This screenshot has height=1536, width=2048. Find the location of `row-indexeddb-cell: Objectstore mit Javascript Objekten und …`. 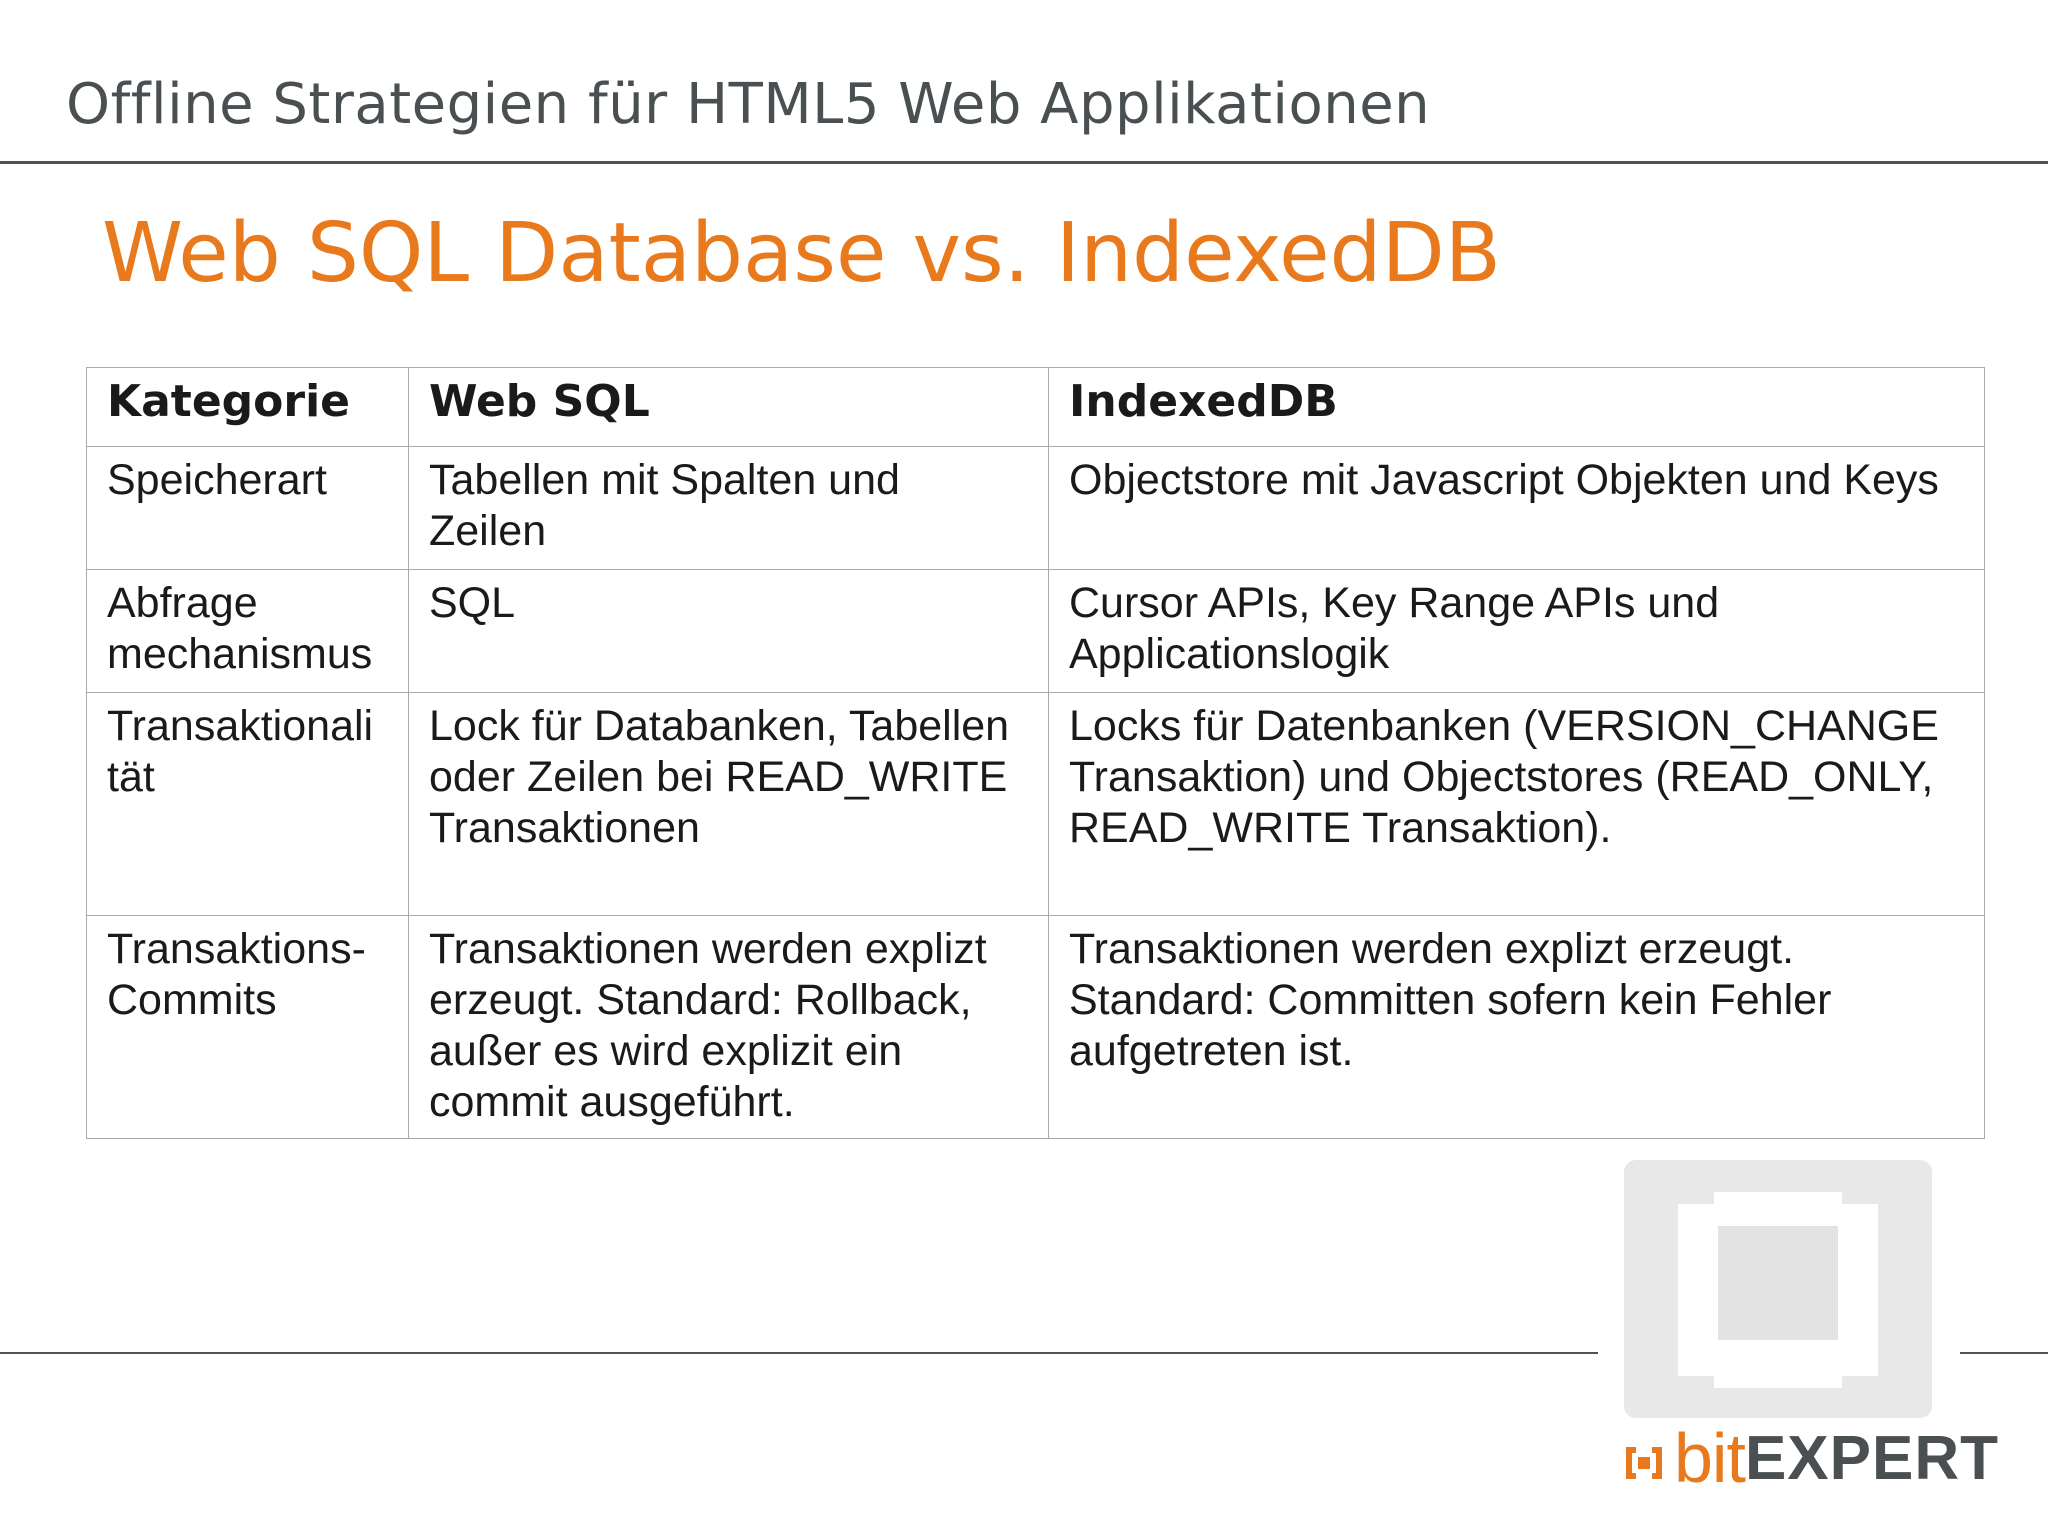

row-indexeddb-cell: Objectstore mit Javascript Objekten und … is located at coordinates (1516, 508).